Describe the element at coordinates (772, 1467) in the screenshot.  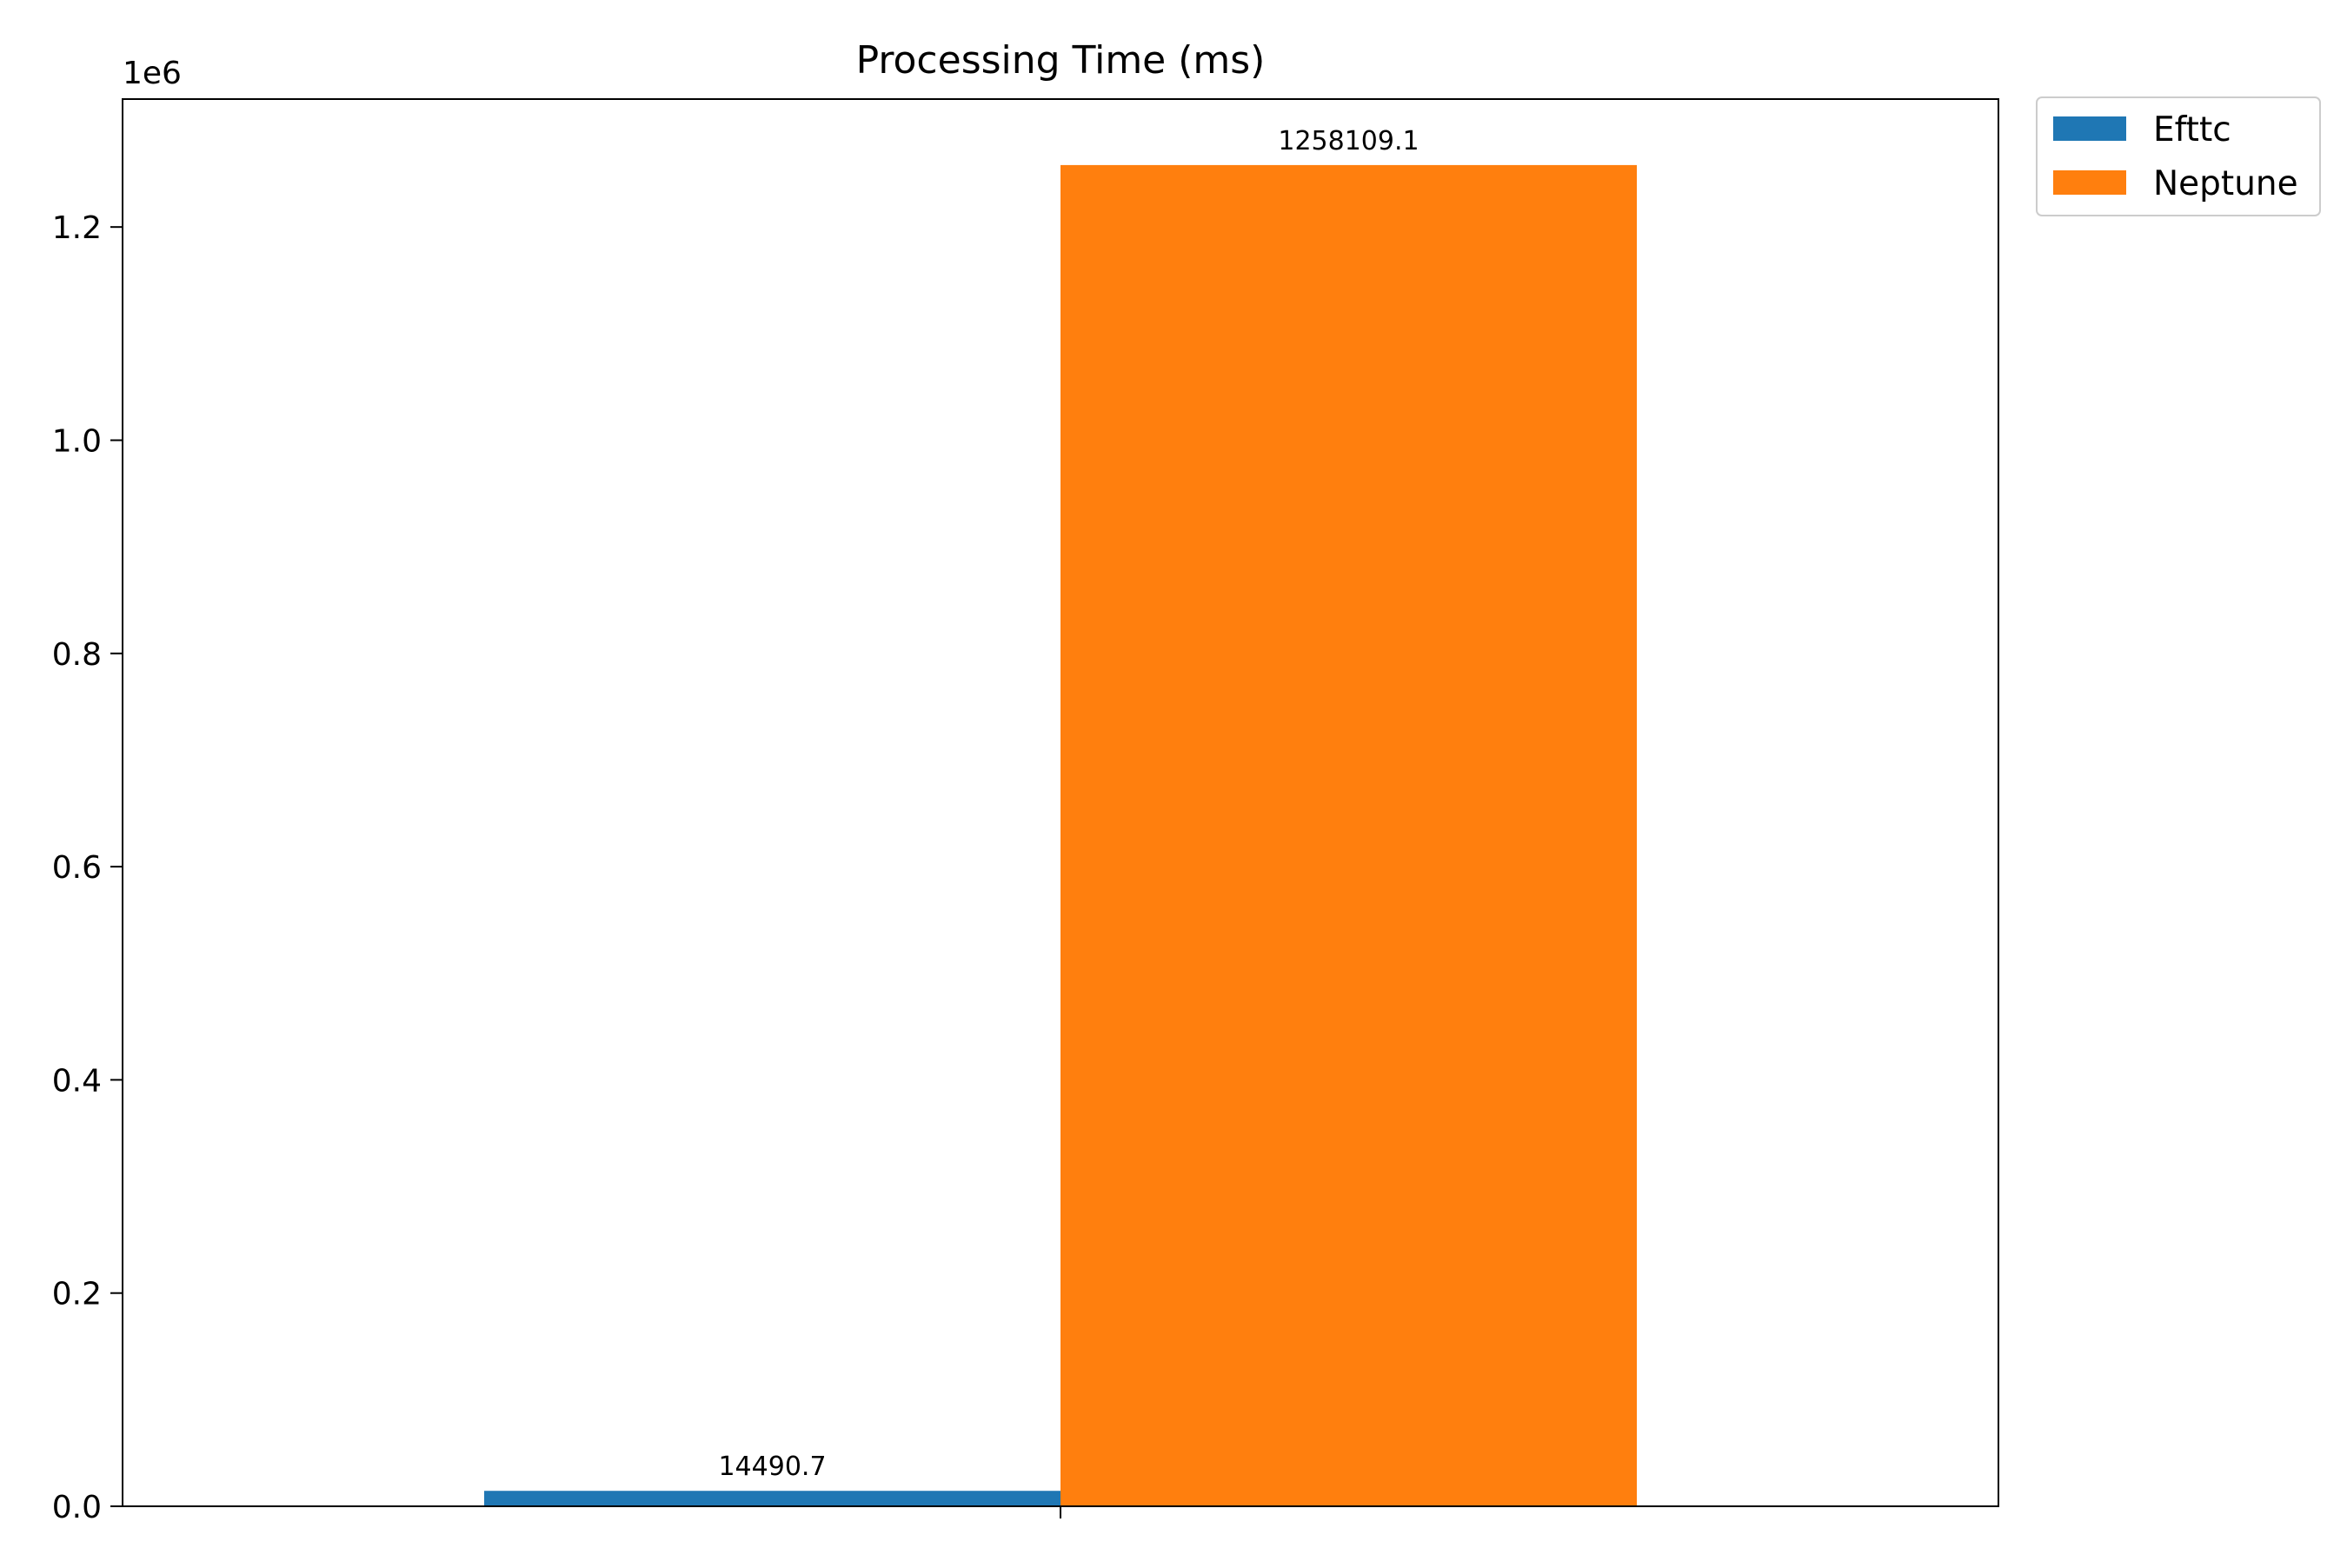
I see `data-label-efttc: 14490.7` at that location.